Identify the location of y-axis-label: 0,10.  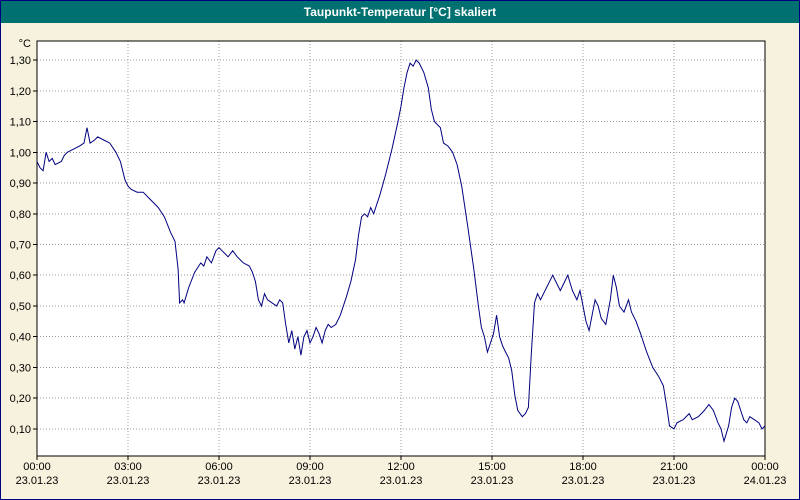
(20, 430).